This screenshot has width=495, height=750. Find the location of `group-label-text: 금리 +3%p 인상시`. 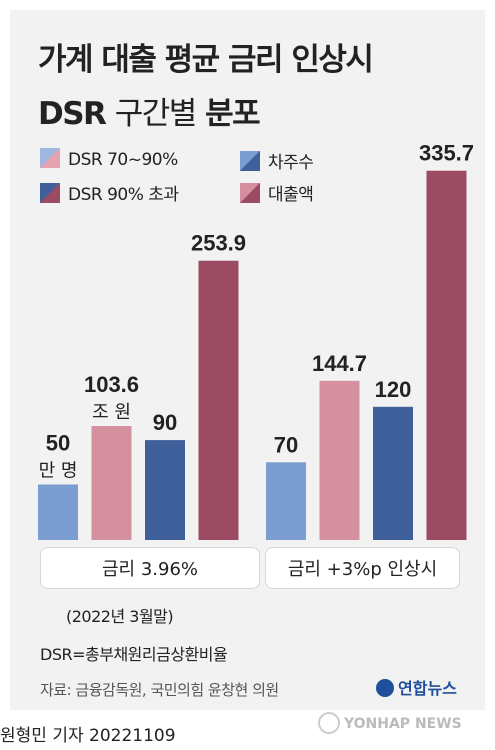

group-label-text: 금리 +3%p 인상시 is located at coordinates (362, 569).